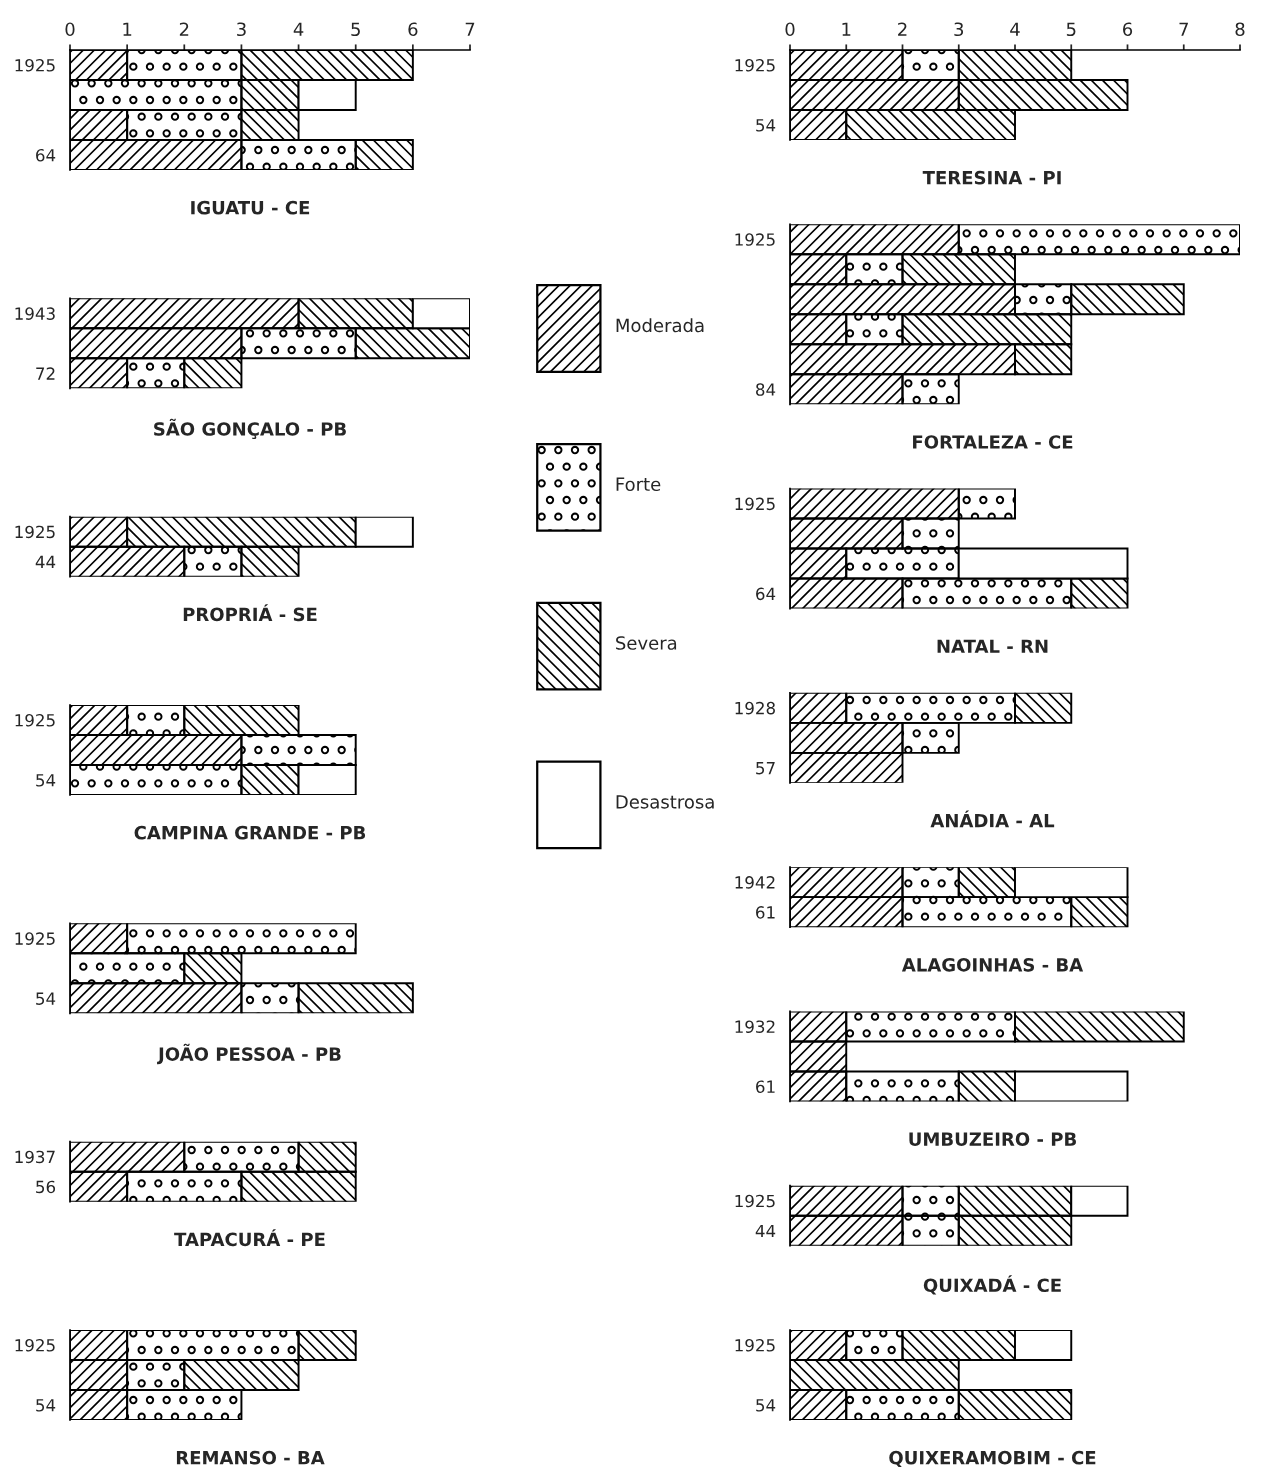 The image size is (1264, 1482). Describe the element at coordinates (991, 177) in the screenshot. I see `text: TERESINA - PI` at that location.